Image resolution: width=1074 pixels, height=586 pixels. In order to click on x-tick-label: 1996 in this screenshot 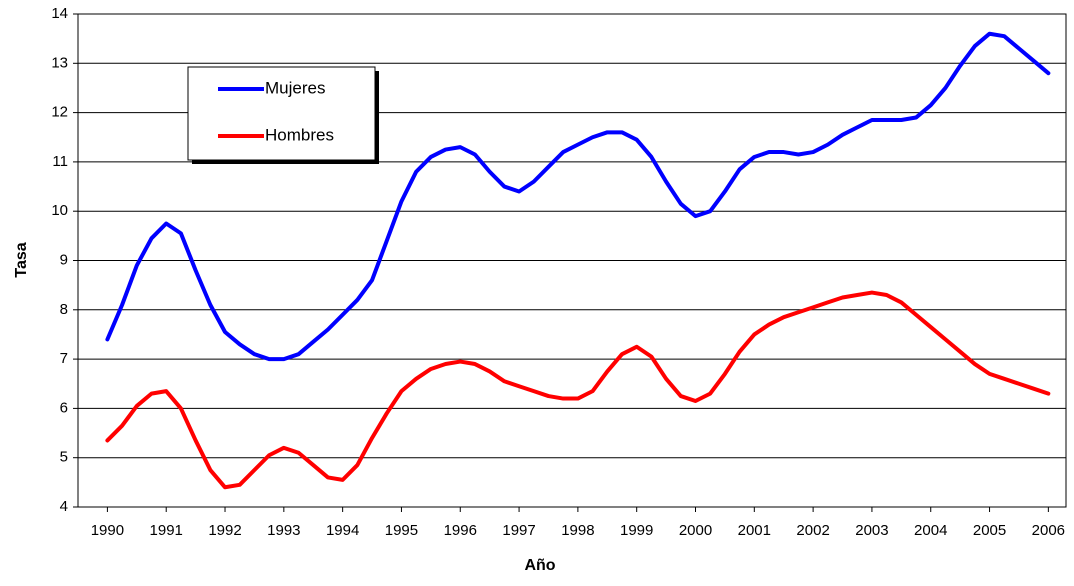, I will do `click(460, 530)`.